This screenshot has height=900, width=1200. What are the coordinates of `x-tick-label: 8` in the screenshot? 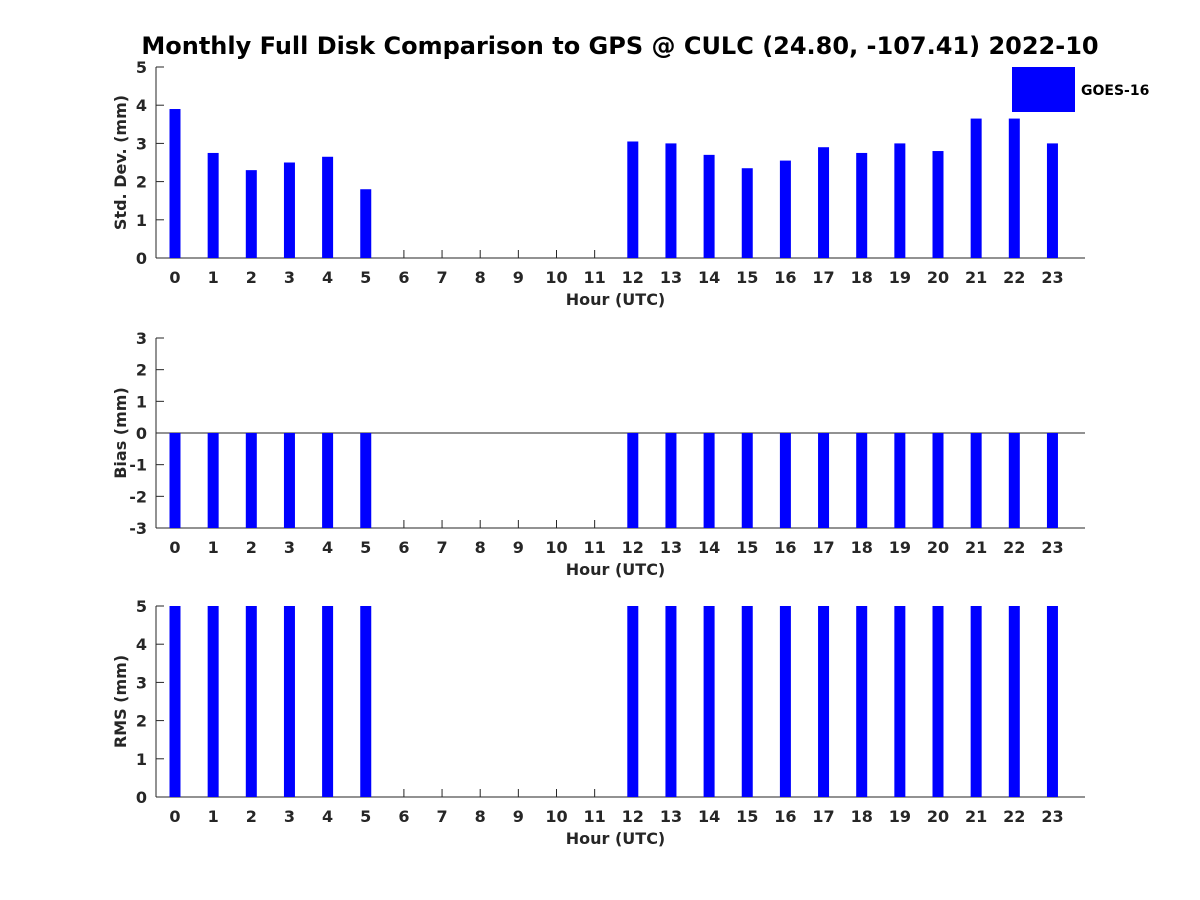 It's located at (480, 547).